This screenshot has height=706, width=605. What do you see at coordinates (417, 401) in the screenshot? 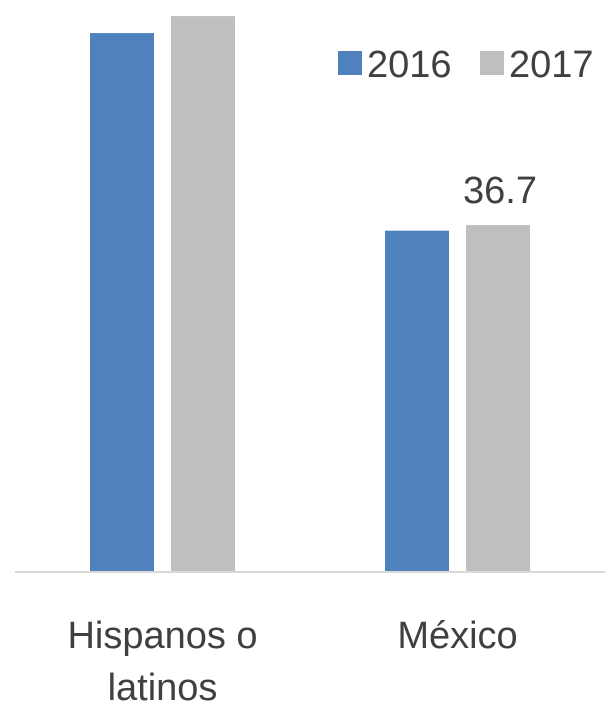
I see `bar-2016-mexico` at bounding box center [417, 401].